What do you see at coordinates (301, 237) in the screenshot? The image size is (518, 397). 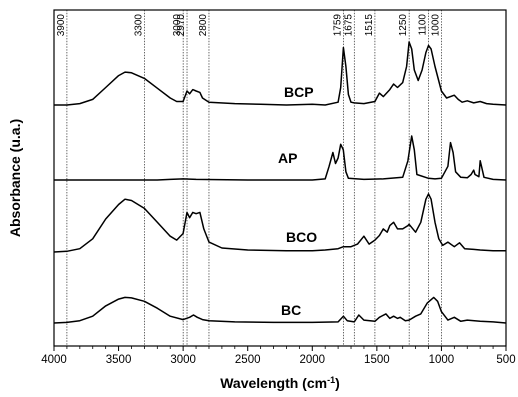 I see `series-label-bco: BCO` at bounding box center [301, 237].